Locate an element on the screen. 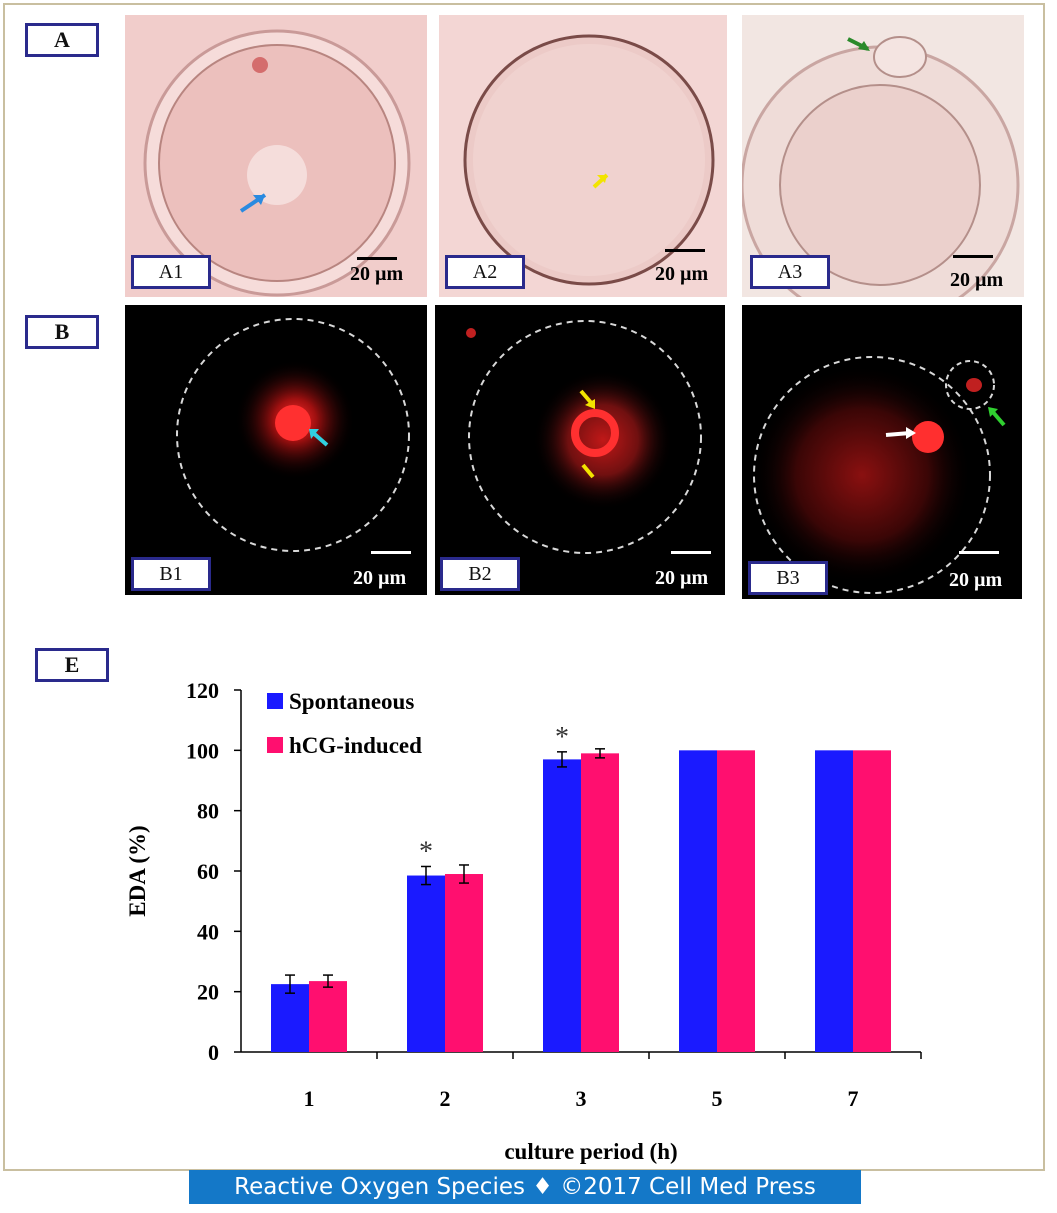 The width and height of the screenshot is (1057, 1213). y-tick-label: 120 is located at coordinates (202, 690).